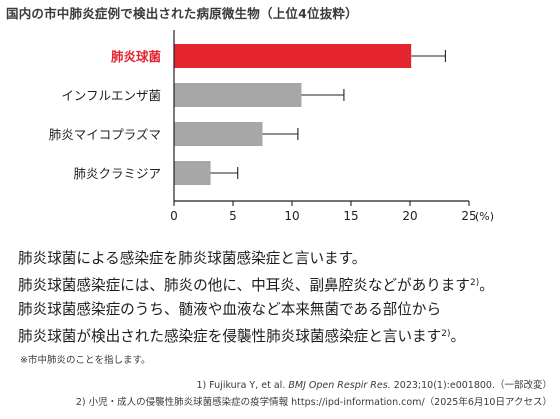 This screenshot has width=560, height=419. Describe the element at coordinates (85, 360) in the screenshot. I see `footnote: ※市中肺炎のことを指します。` at that location.